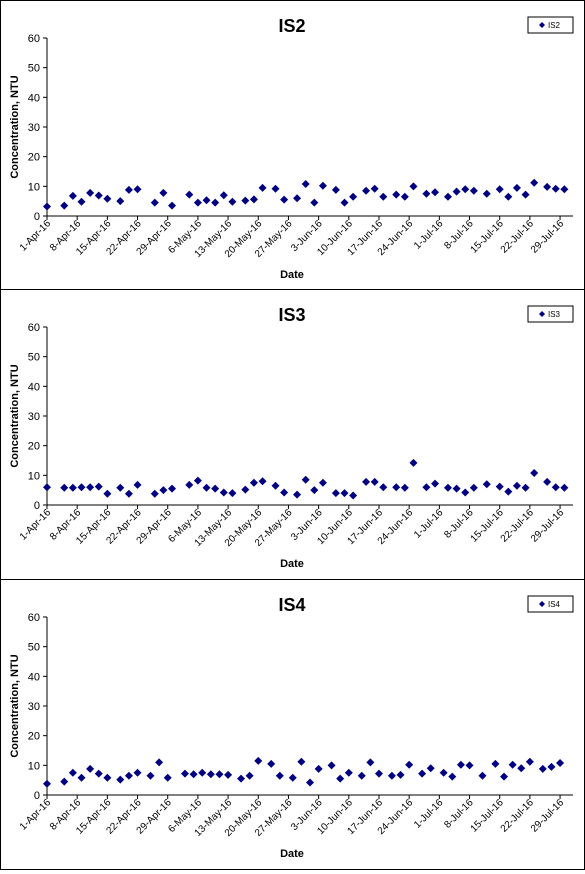 The width and height of the screenshot is (585, 874). Describe the element at coordinates (34, 358) in the screenshot. I see `y-tick-label: 50` at that location.